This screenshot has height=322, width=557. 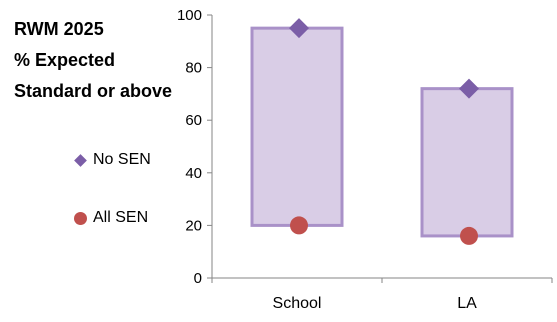 What do you see at coordinates (193, 225) in the screenshot?
I see `y-tick-label: 20` at bounding box center [193, 225].